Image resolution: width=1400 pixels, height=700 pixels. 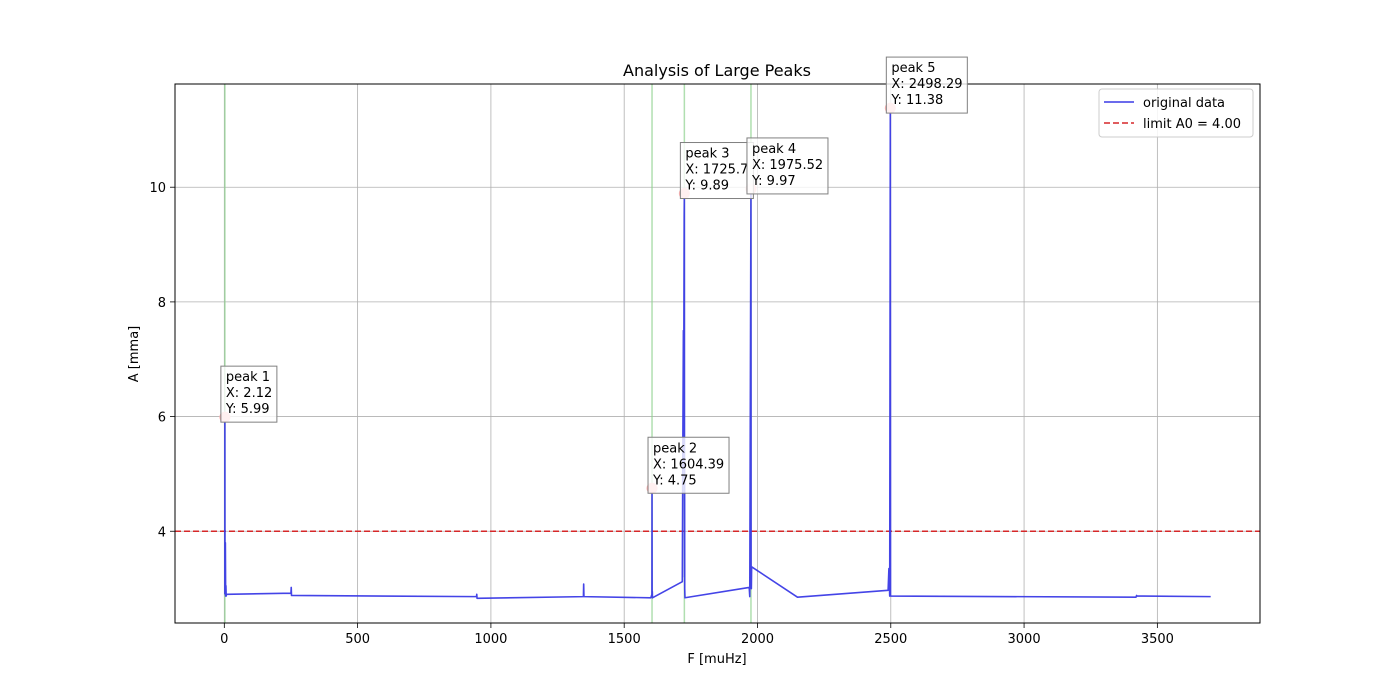 I want to click on y-axis-ticks: 4 6 8 10, so click(x=162, y=360).